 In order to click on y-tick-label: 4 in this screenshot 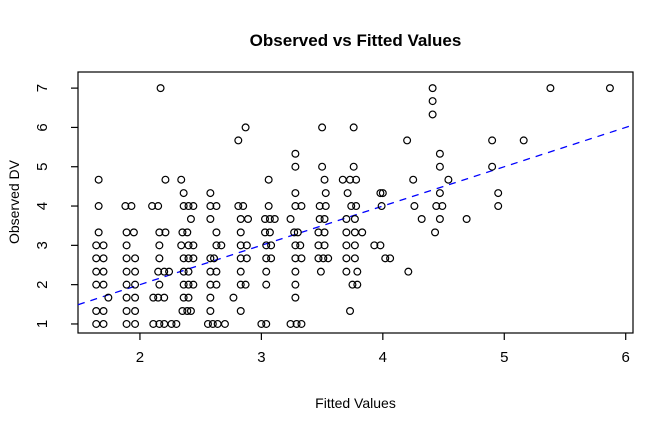, I will do `click(42, 206)`.